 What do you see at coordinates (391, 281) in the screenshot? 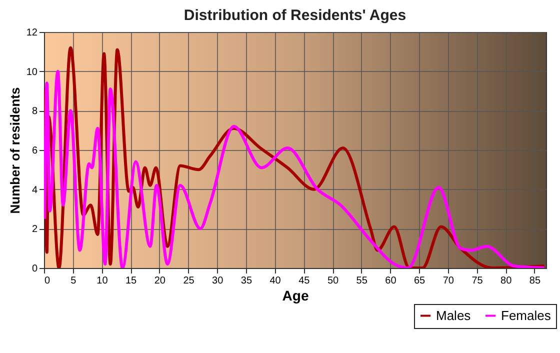
I see `x-tick-label: 60` at bounding box center [391, 281].